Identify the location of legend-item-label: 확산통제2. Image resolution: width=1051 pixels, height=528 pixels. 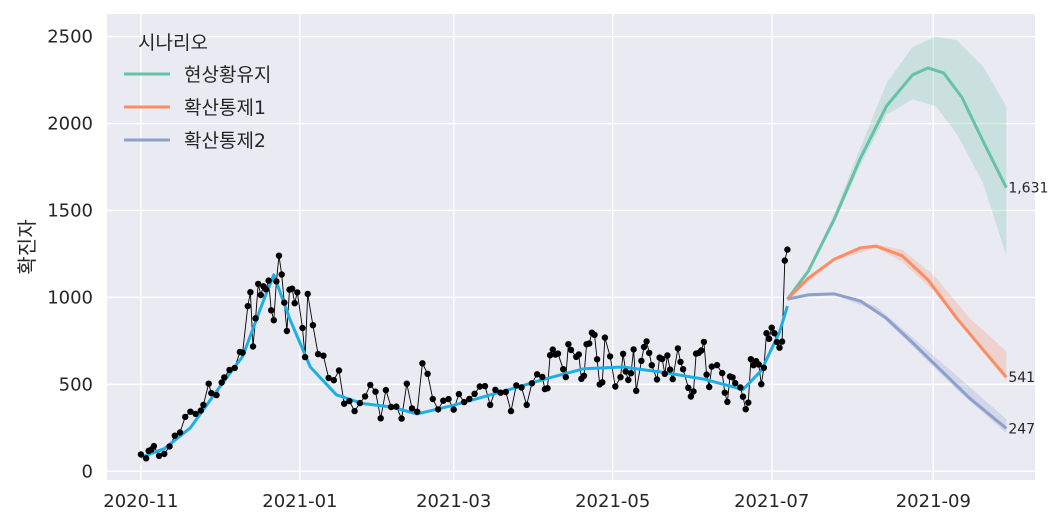
(225, 141).